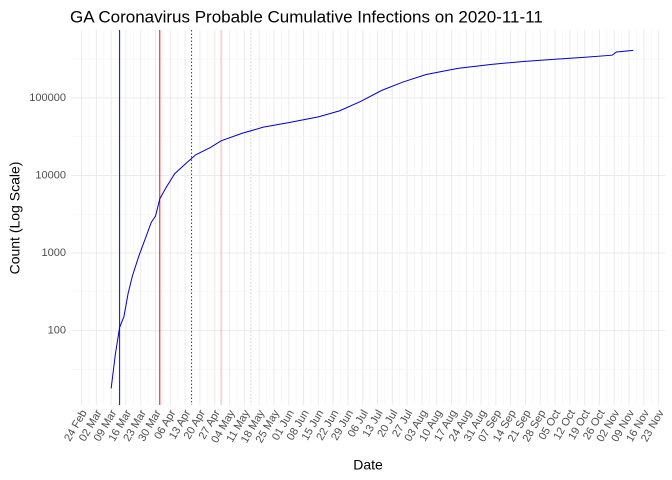 The image size is (672, 480). I want to click on y-tick-label: 100, so click(57, 331).